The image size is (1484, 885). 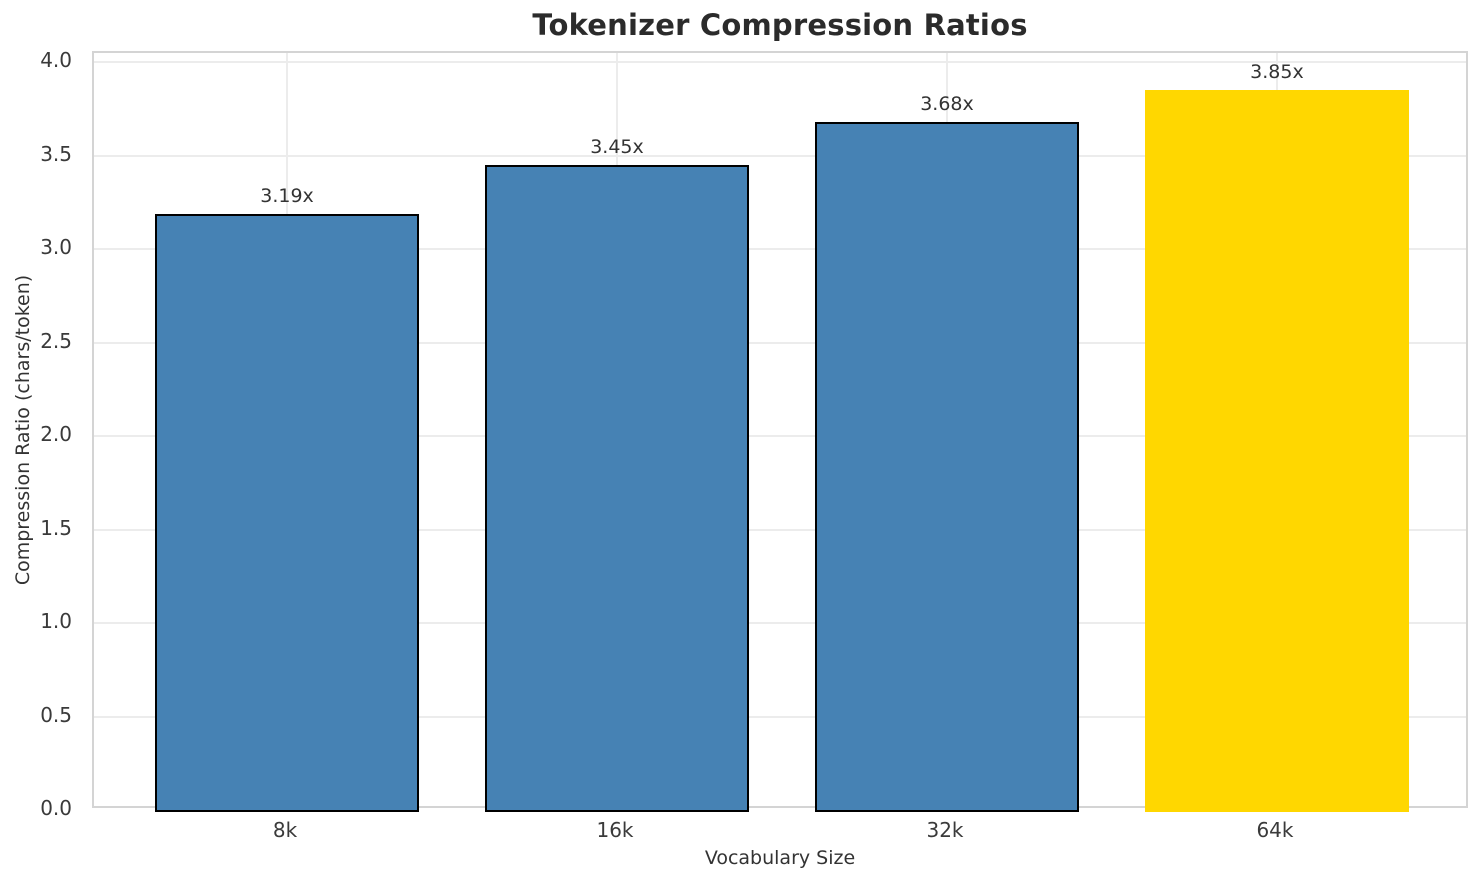 What do you see at coordinates (615, 830) in the screenshot?
I see `x-tick-label: 16k` at bounding box center [615, 830].